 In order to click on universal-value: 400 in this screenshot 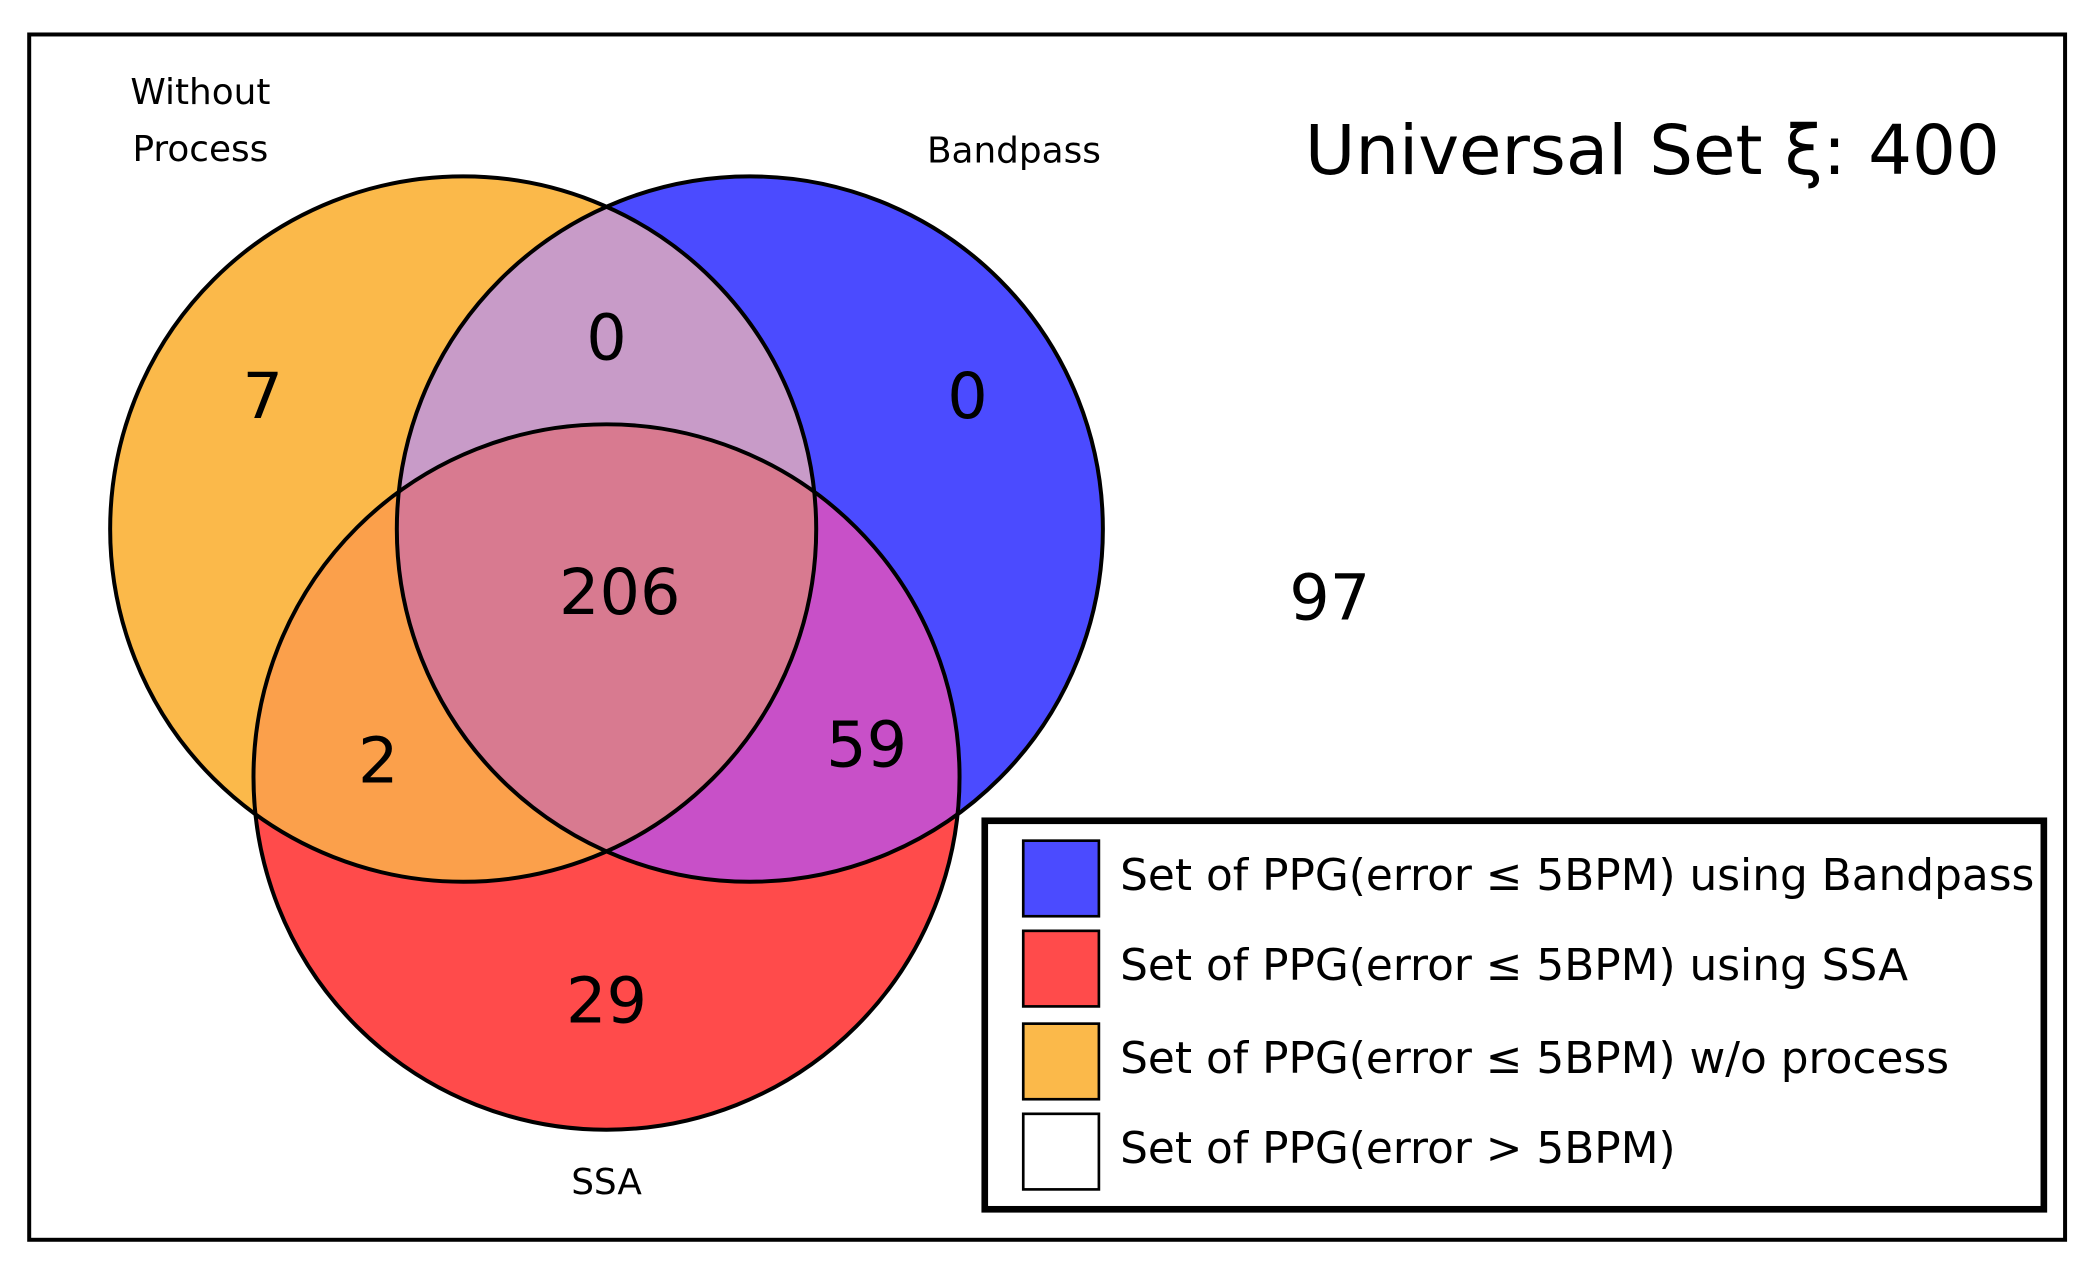, I will do `click(1934, 151)`.